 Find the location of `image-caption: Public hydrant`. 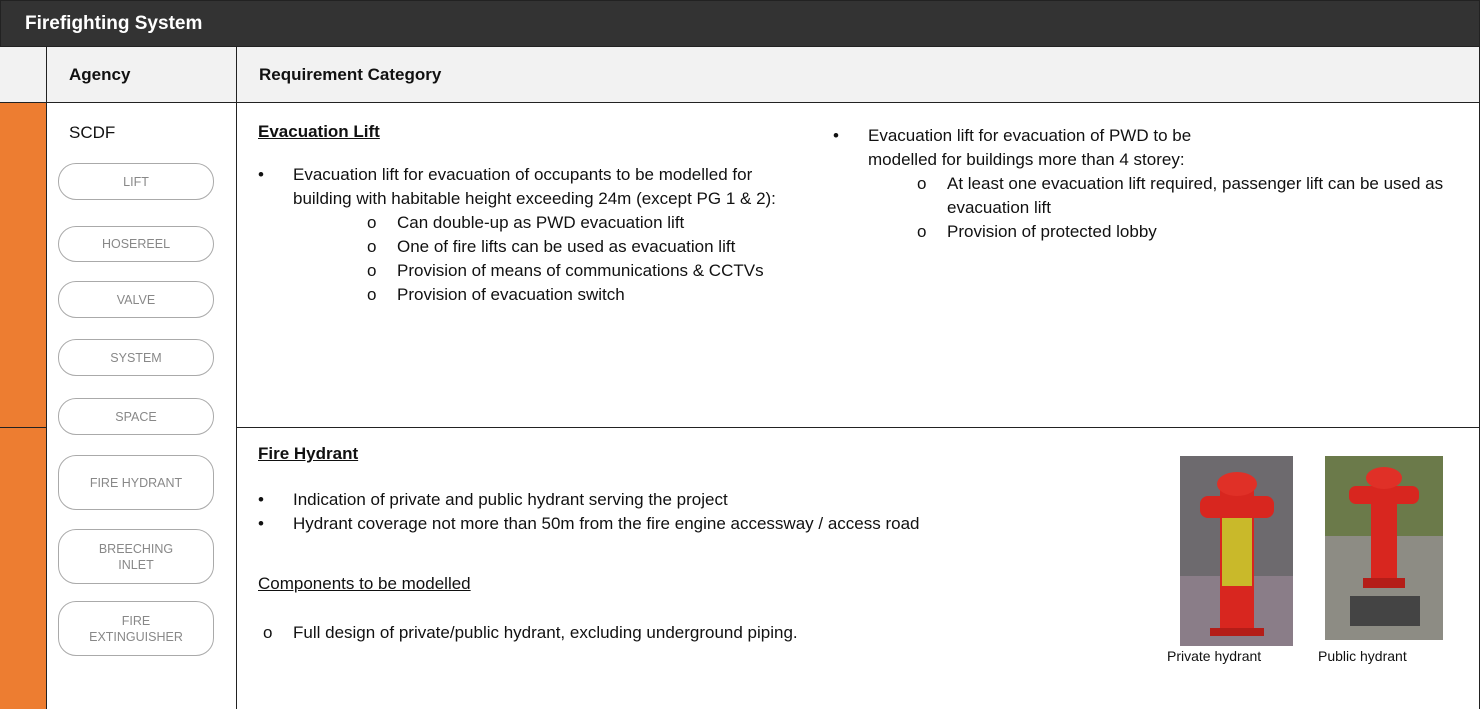

image-caption: Public hydrant is located at coordinates (1362, 656).